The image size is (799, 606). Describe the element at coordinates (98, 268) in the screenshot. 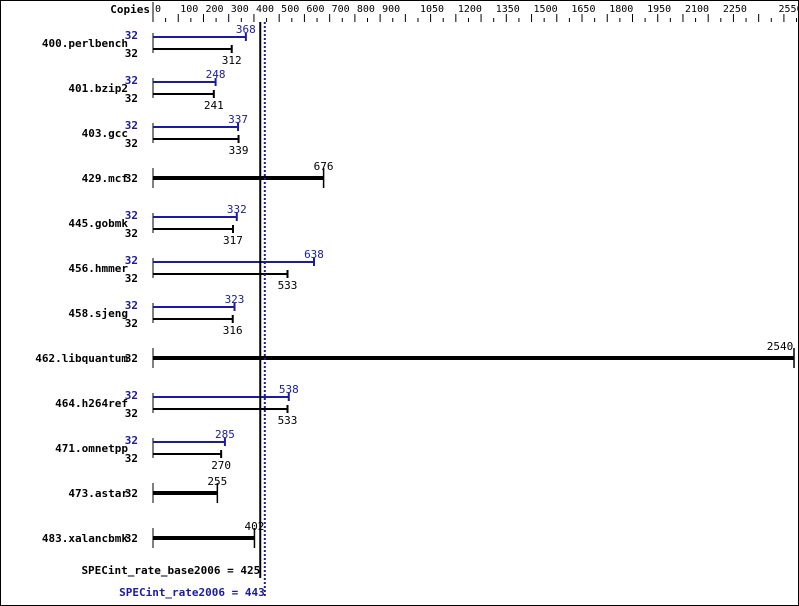

I see `benchmark-label: 456.hmmer` at that location.